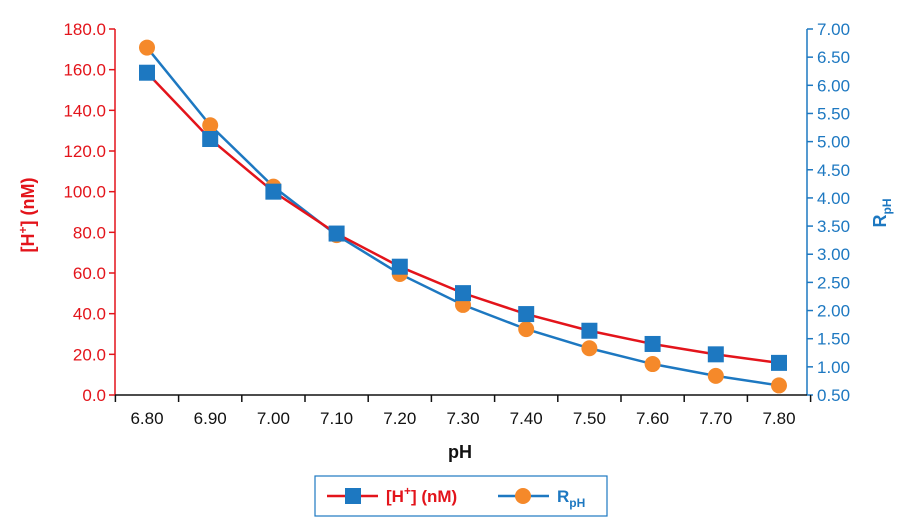 The image size is (907, 530). I want to click on x-tick-label: 7.20, so click(399, 418).